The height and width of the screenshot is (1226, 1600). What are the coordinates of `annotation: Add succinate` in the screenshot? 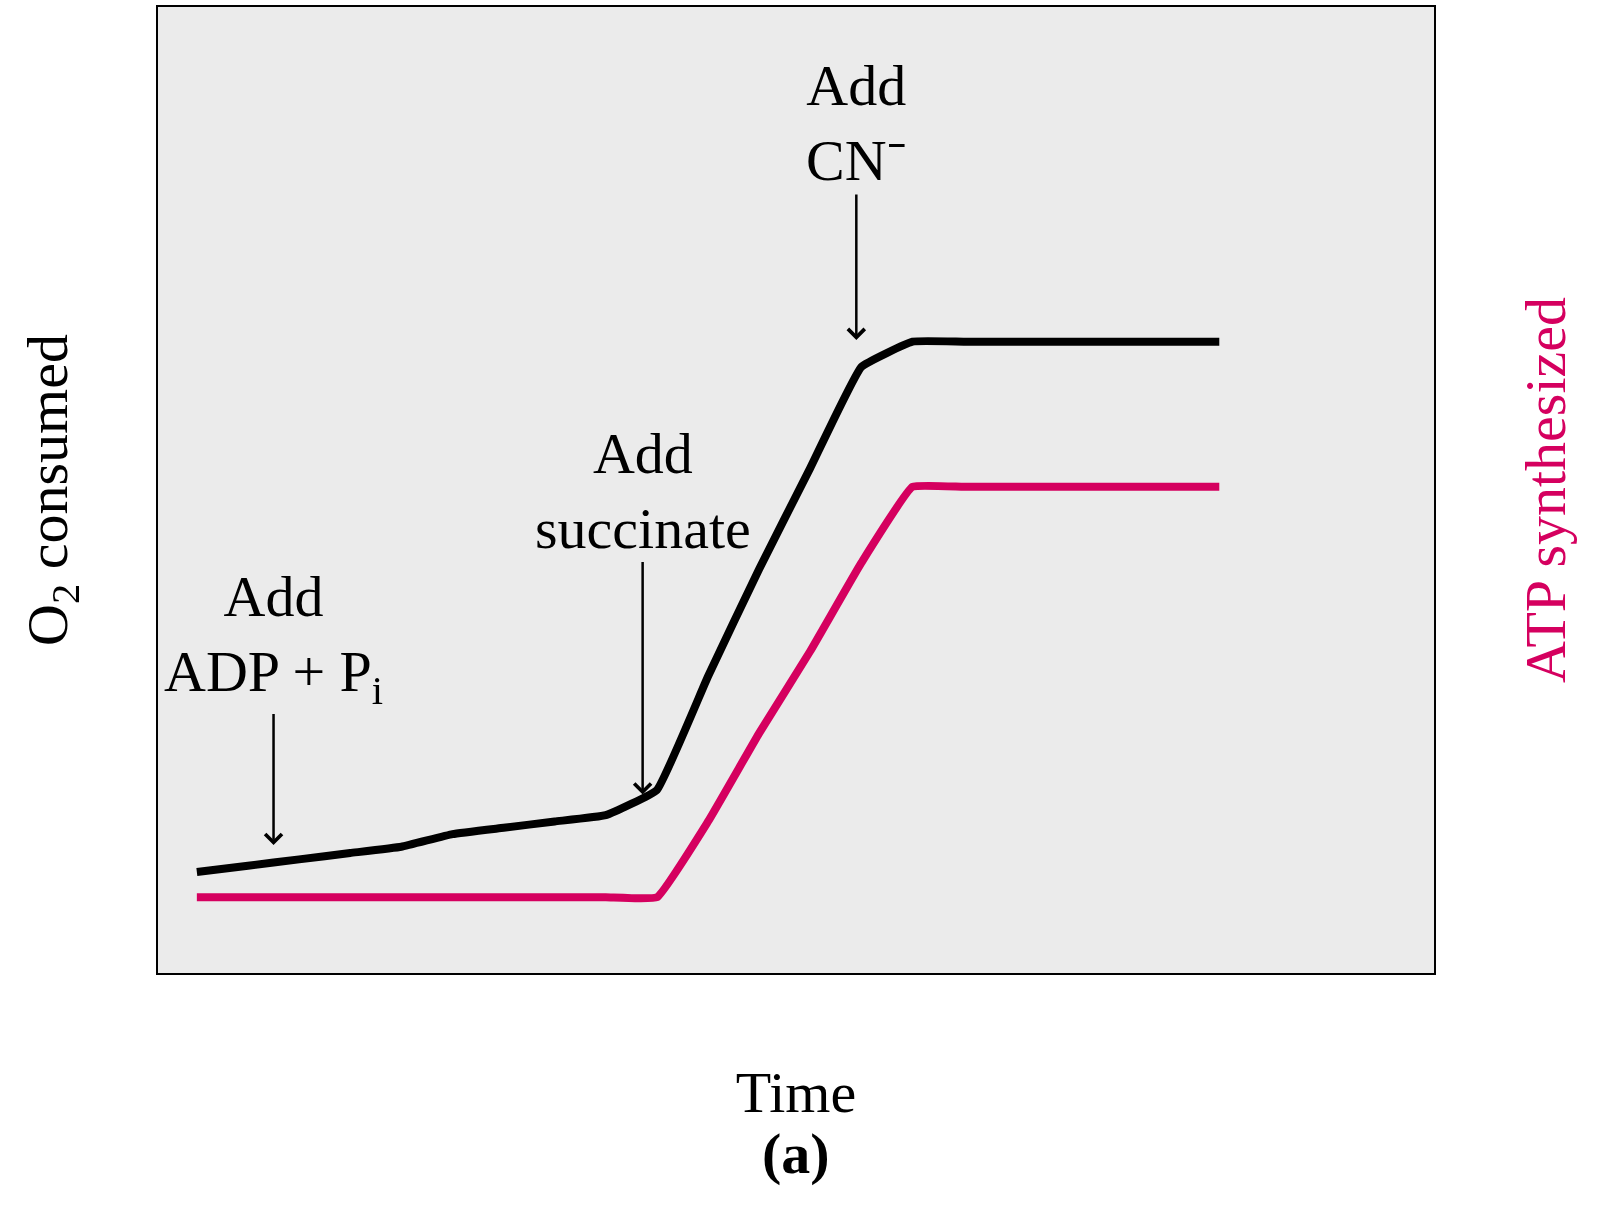 It's located at (643, 491).